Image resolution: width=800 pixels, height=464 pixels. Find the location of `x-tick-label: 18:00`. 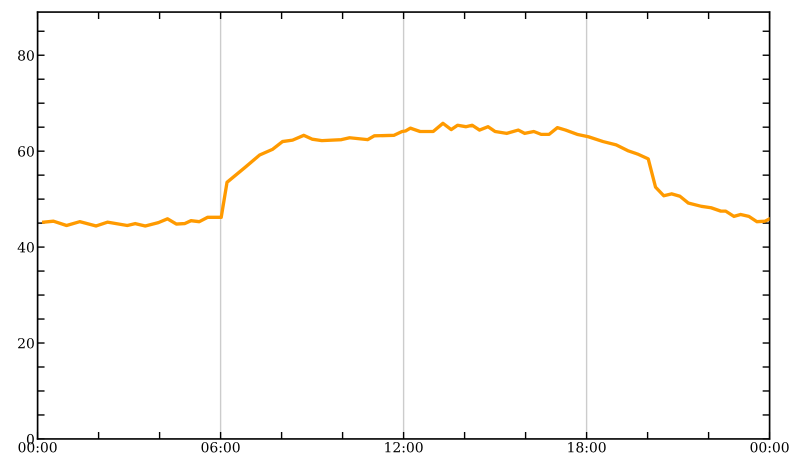

x-tick-label: 18:00 is located at coordinates (587, 447).